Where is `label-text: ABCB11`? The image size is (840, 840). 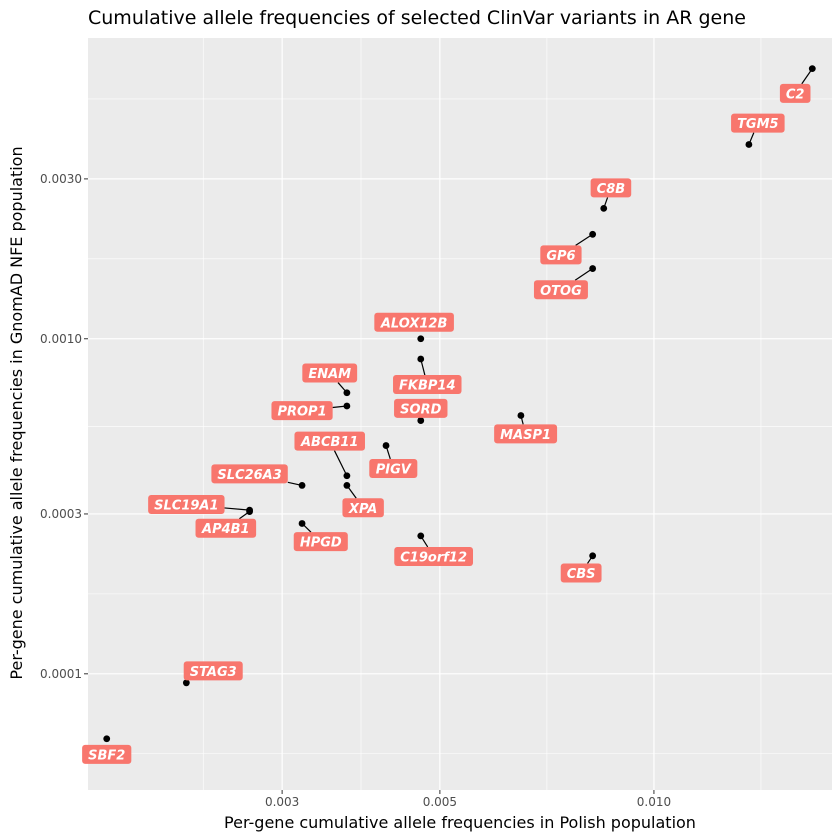 label-text: ABCB11 is located at coordinates (329, 442).